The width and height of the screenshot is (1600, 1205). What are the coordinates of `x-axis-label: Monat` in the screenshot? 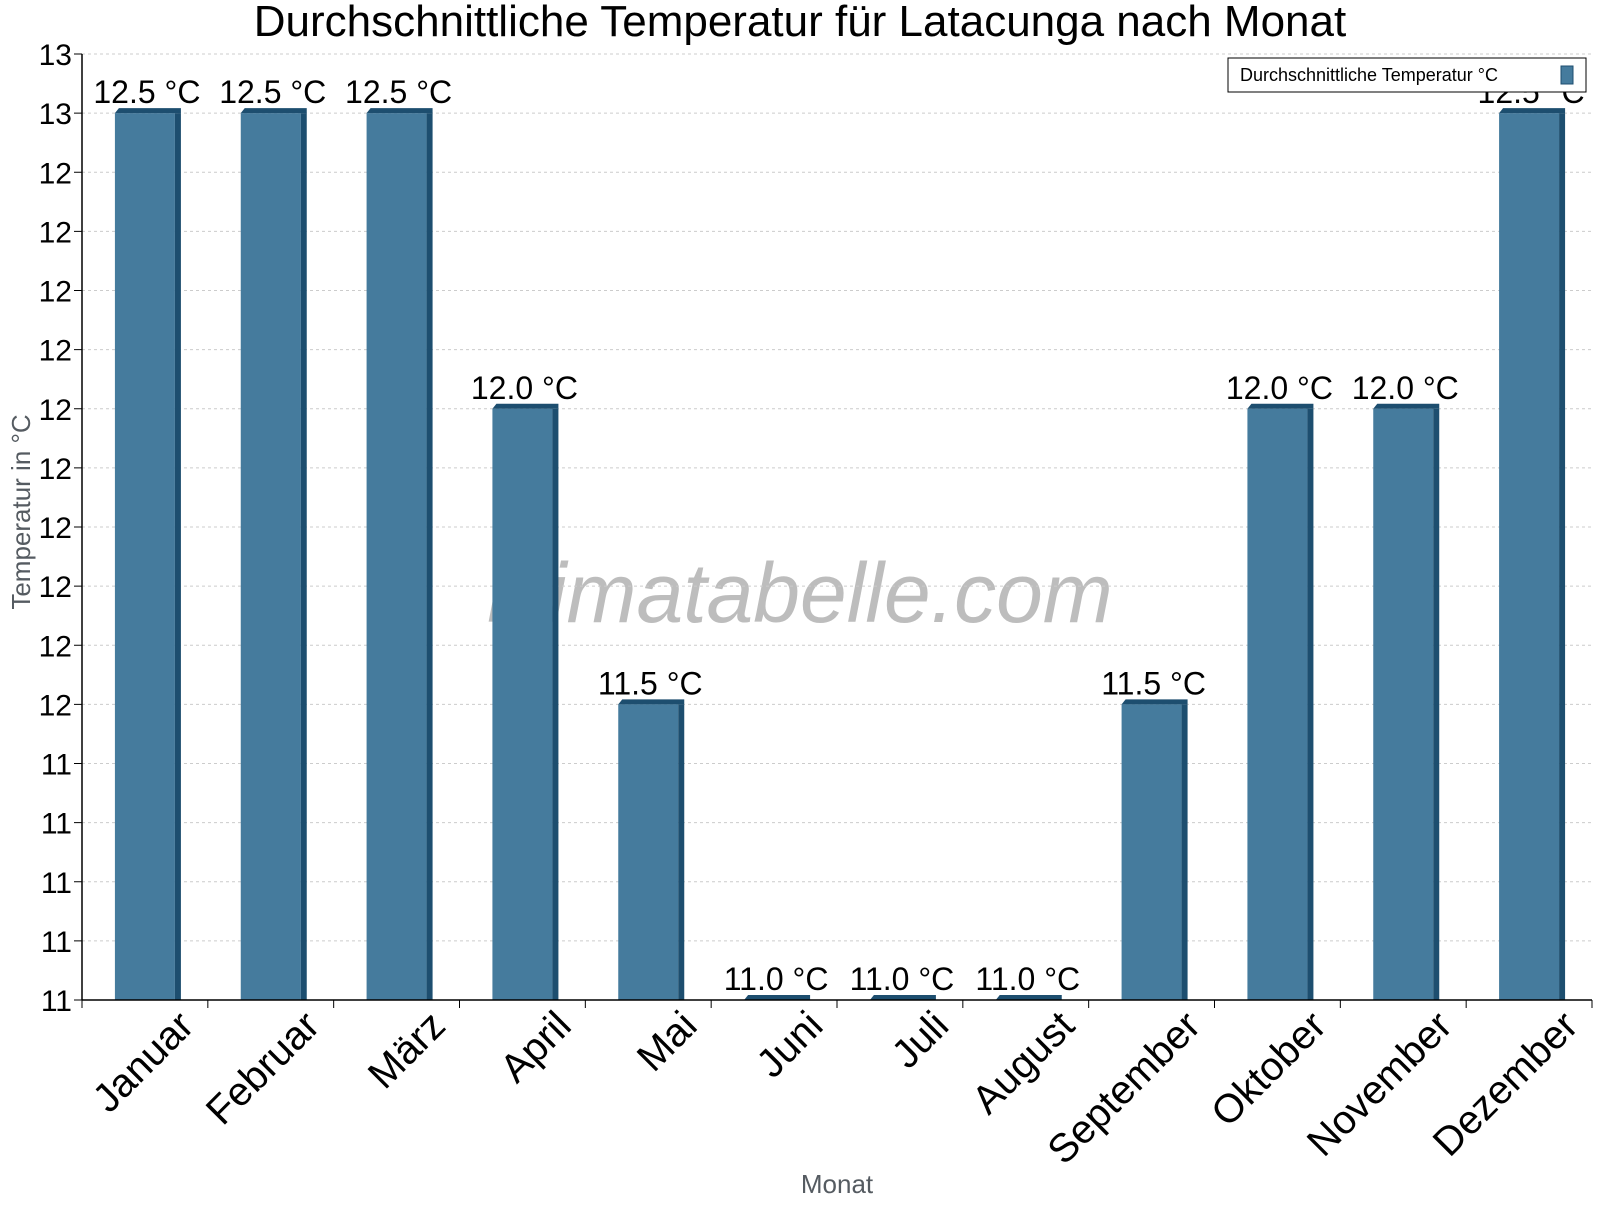 It's located at (837, 1184).